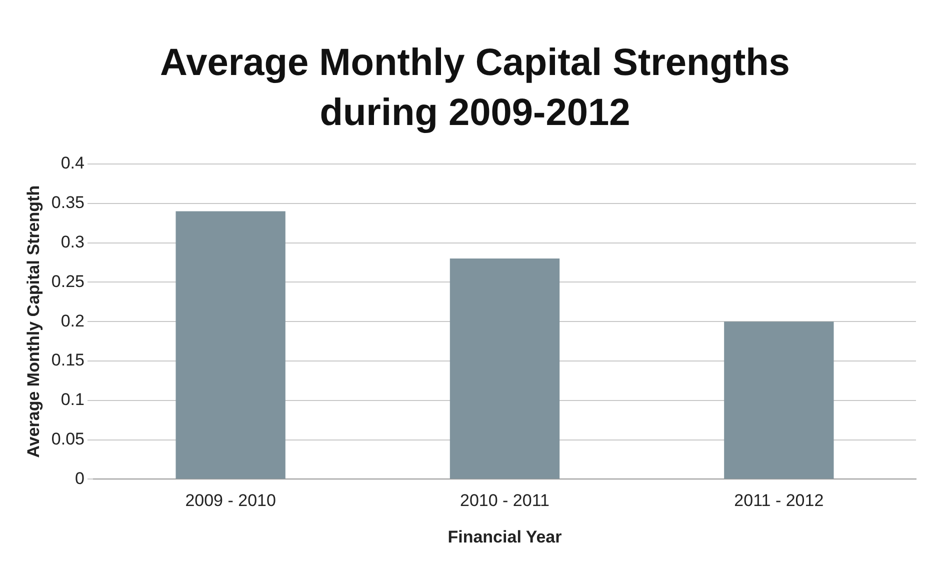 The width and height of the screenshot is (932, 564). What do you see at coordinates (475, 88) in the screenshot?
I see `chart-title: Average Monthly Capital Strengths during 2009-2012` at bounding box center [475, 88].